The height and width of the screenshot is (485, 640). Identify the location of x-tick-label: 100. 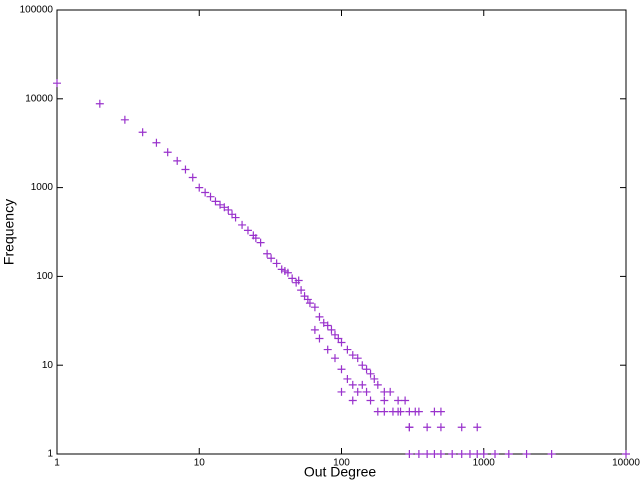
(341, 463).